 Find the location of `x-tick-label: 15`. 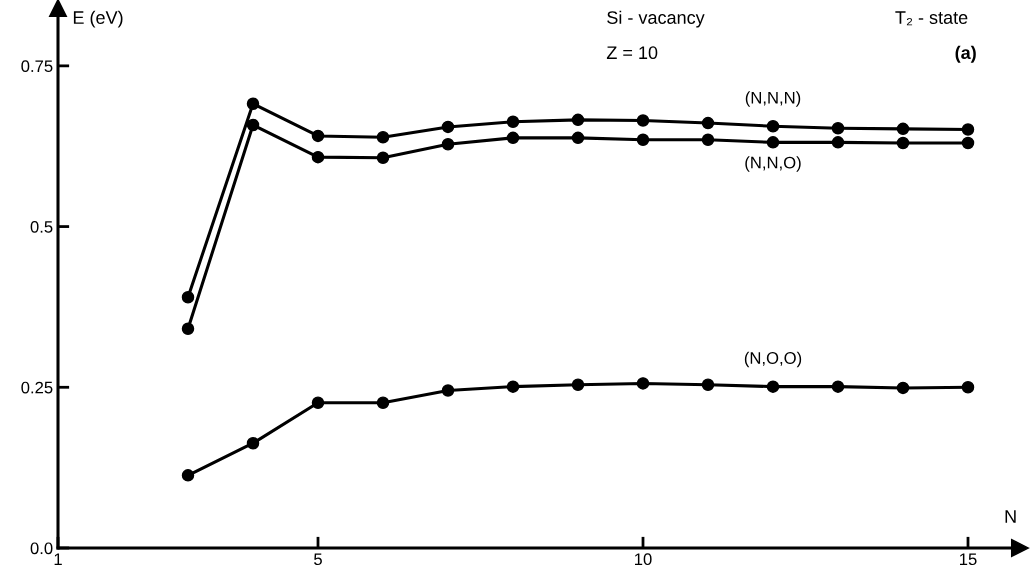

x-tick-label: 15 is located at coordinates (968, 559).